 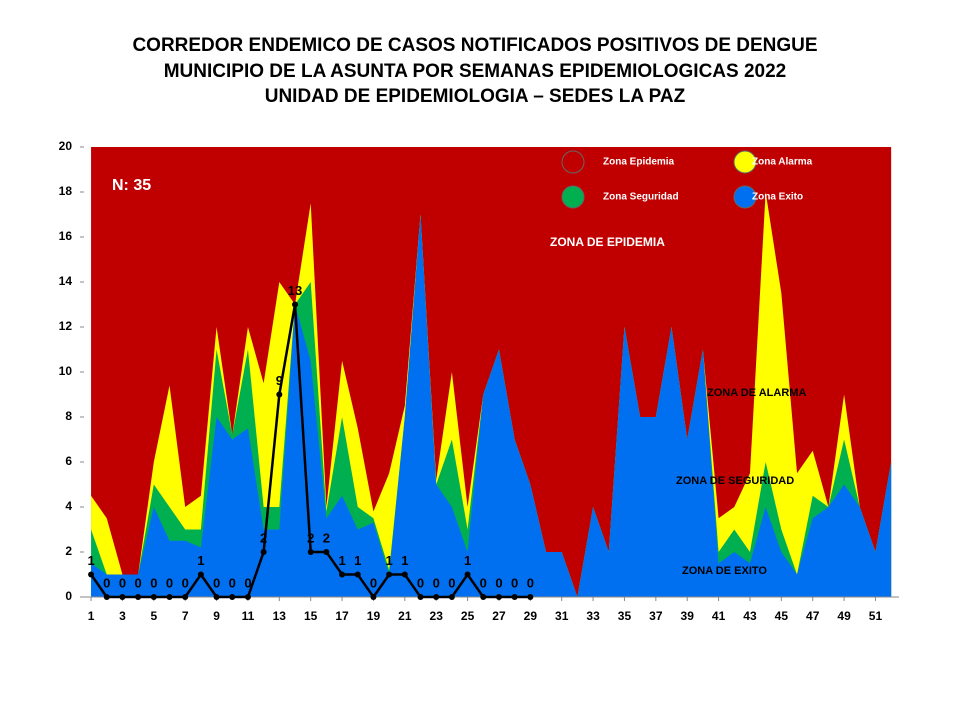 I want to click on annotation: ZONA DE EXITO, so click(x=724, y=571).